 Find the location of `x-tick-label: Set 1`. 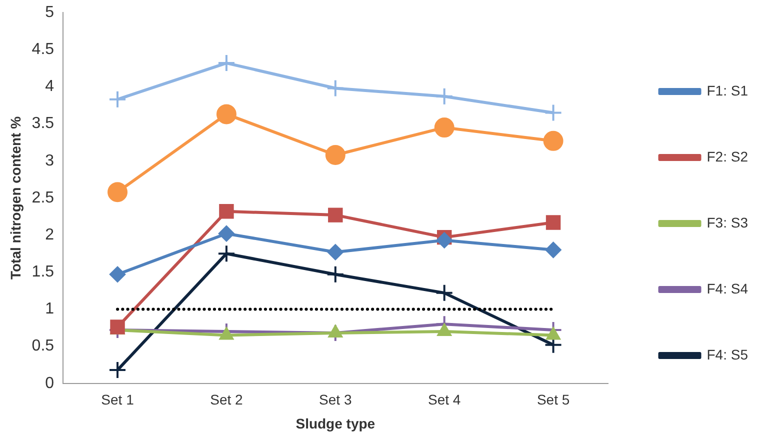

x-tick-label: Set 1 is located at coordinates (117, 400).